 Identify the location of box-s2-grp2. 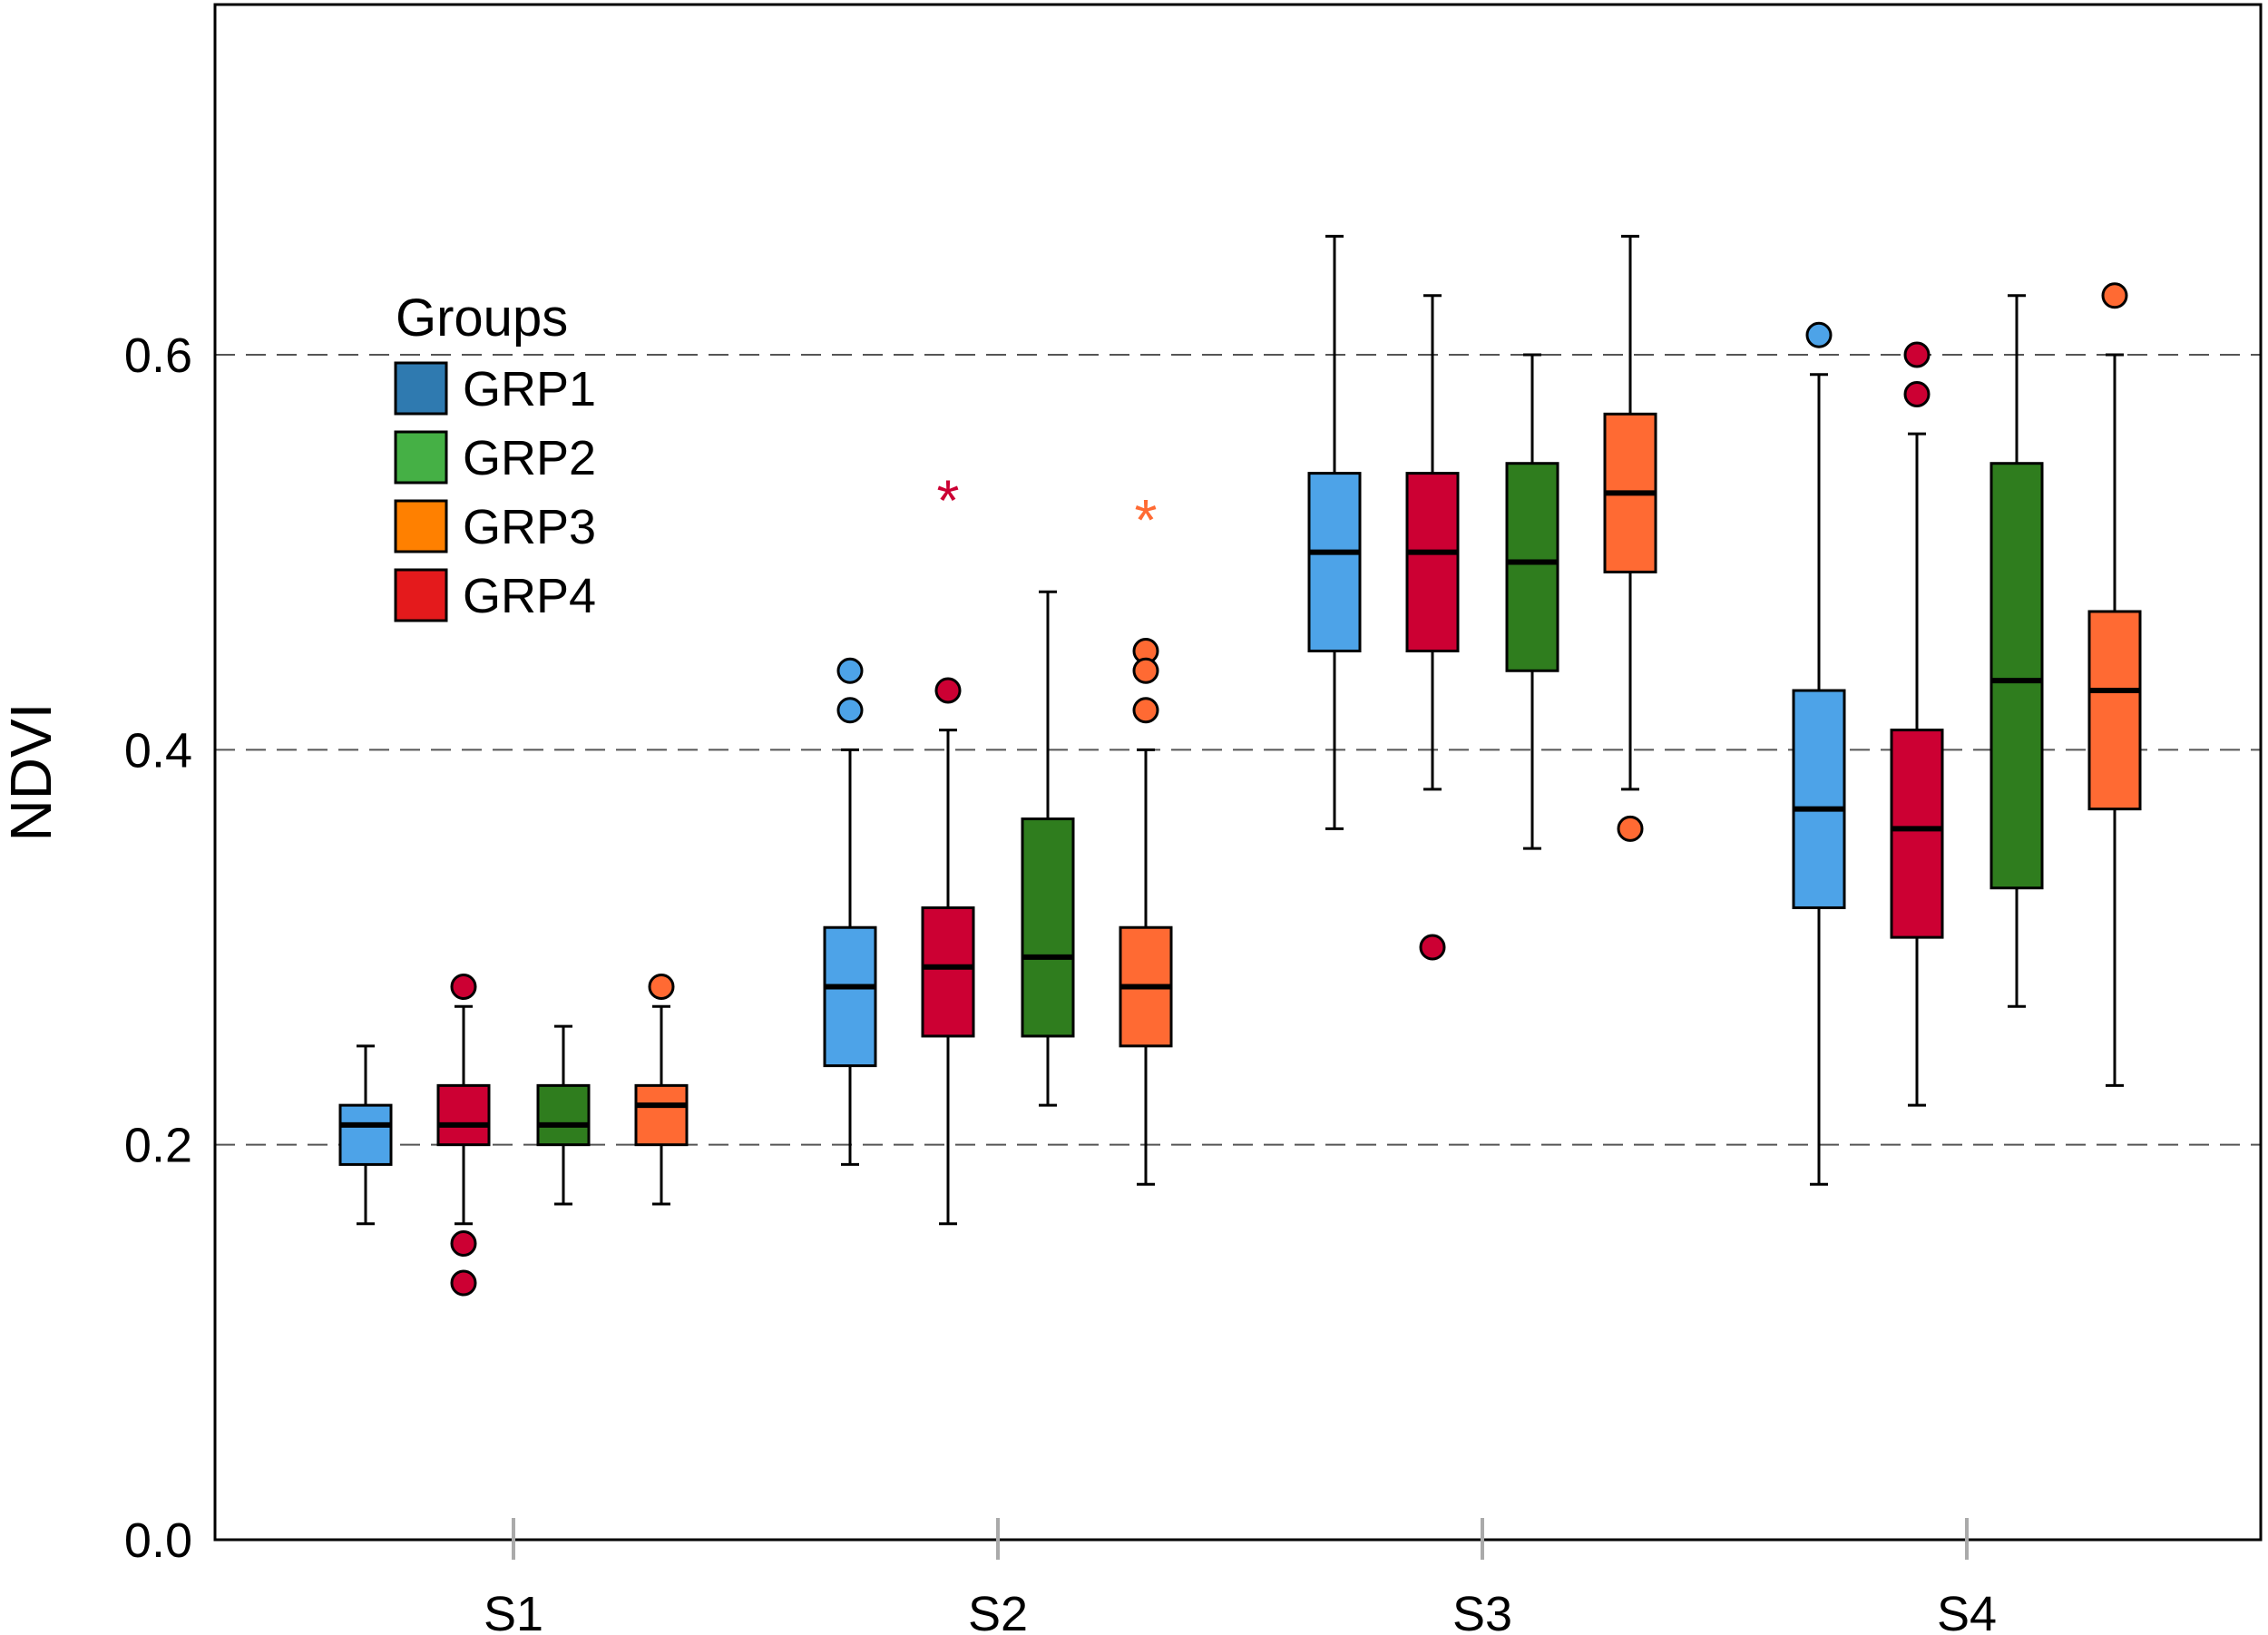
(1048, 848).